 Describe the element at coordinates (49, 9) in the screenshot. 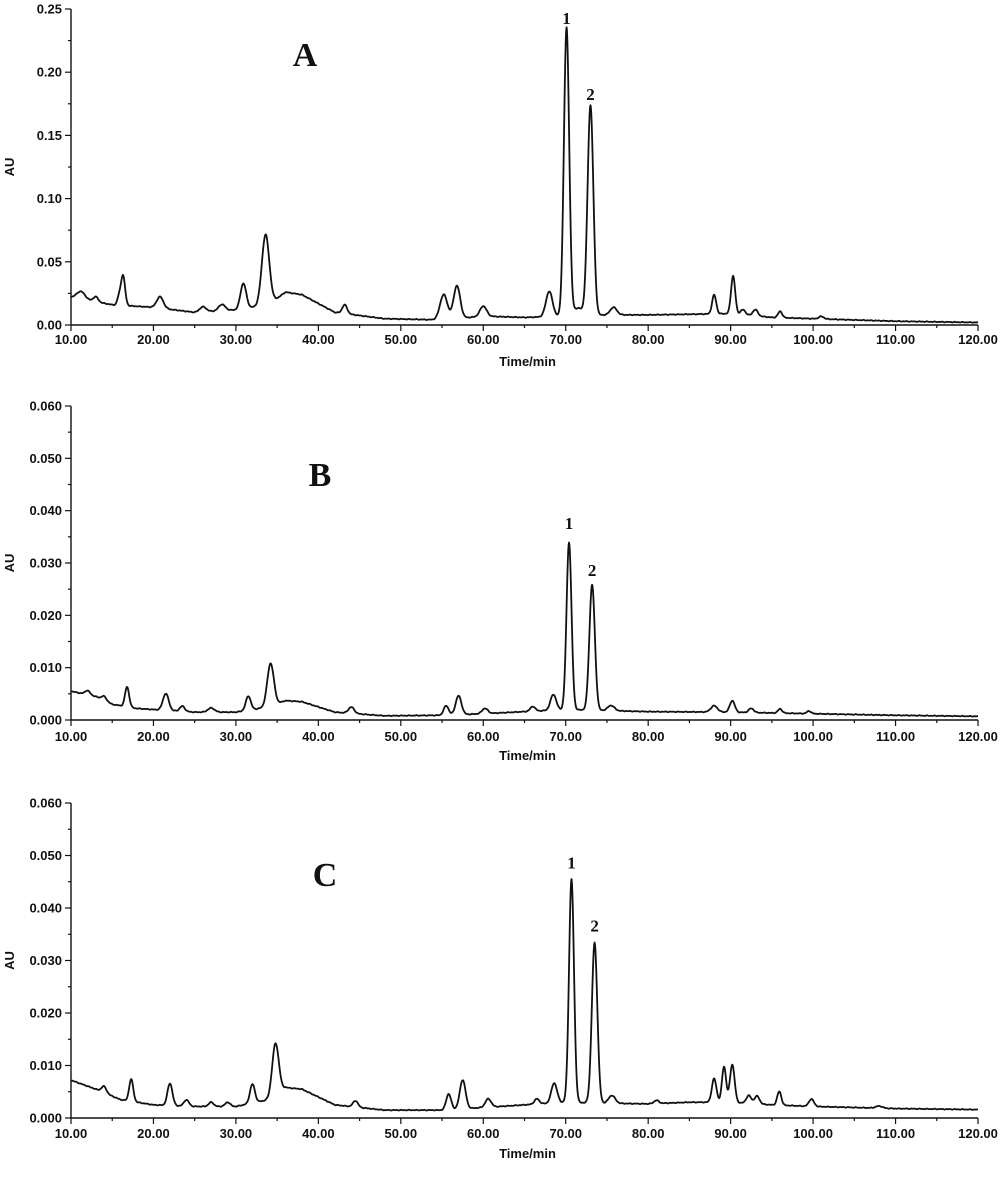

I see `y-tick-label: 0.25` at that location.